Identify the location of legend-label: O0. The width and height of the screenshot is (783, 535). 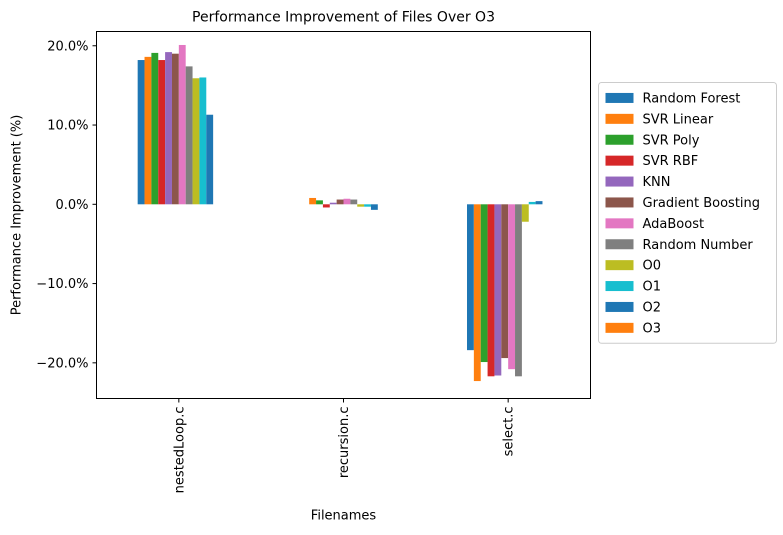
(652, 266).